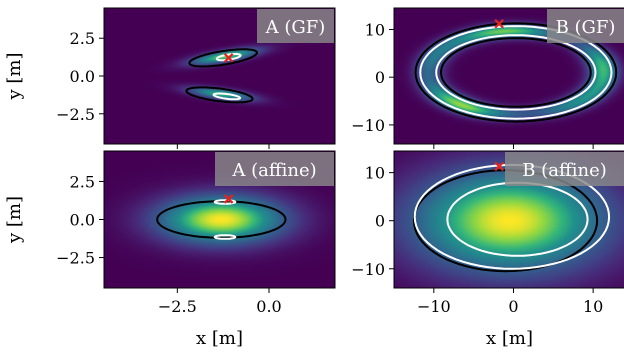 This screenshot has height=355, width=624. I want to click on panel-label: A (GF), so click(295, 26).